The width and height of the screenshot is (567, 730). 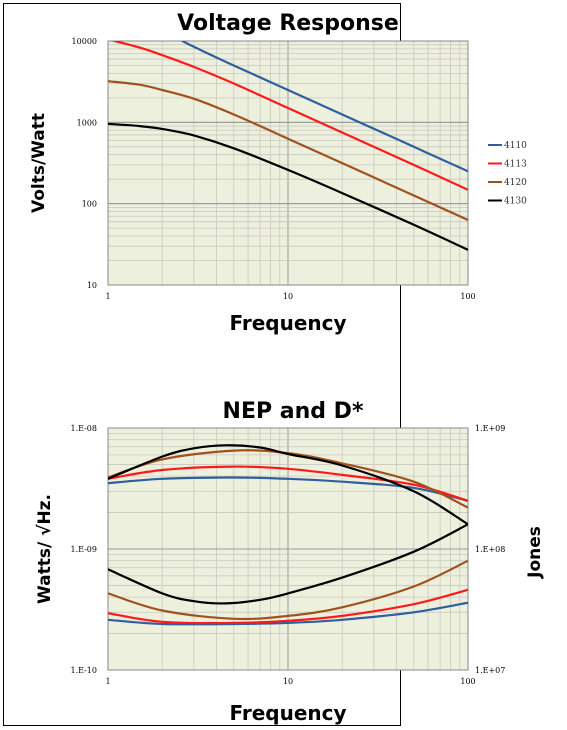 I want to click on legend-label-4120: 4120, so click(x=515, y=183).